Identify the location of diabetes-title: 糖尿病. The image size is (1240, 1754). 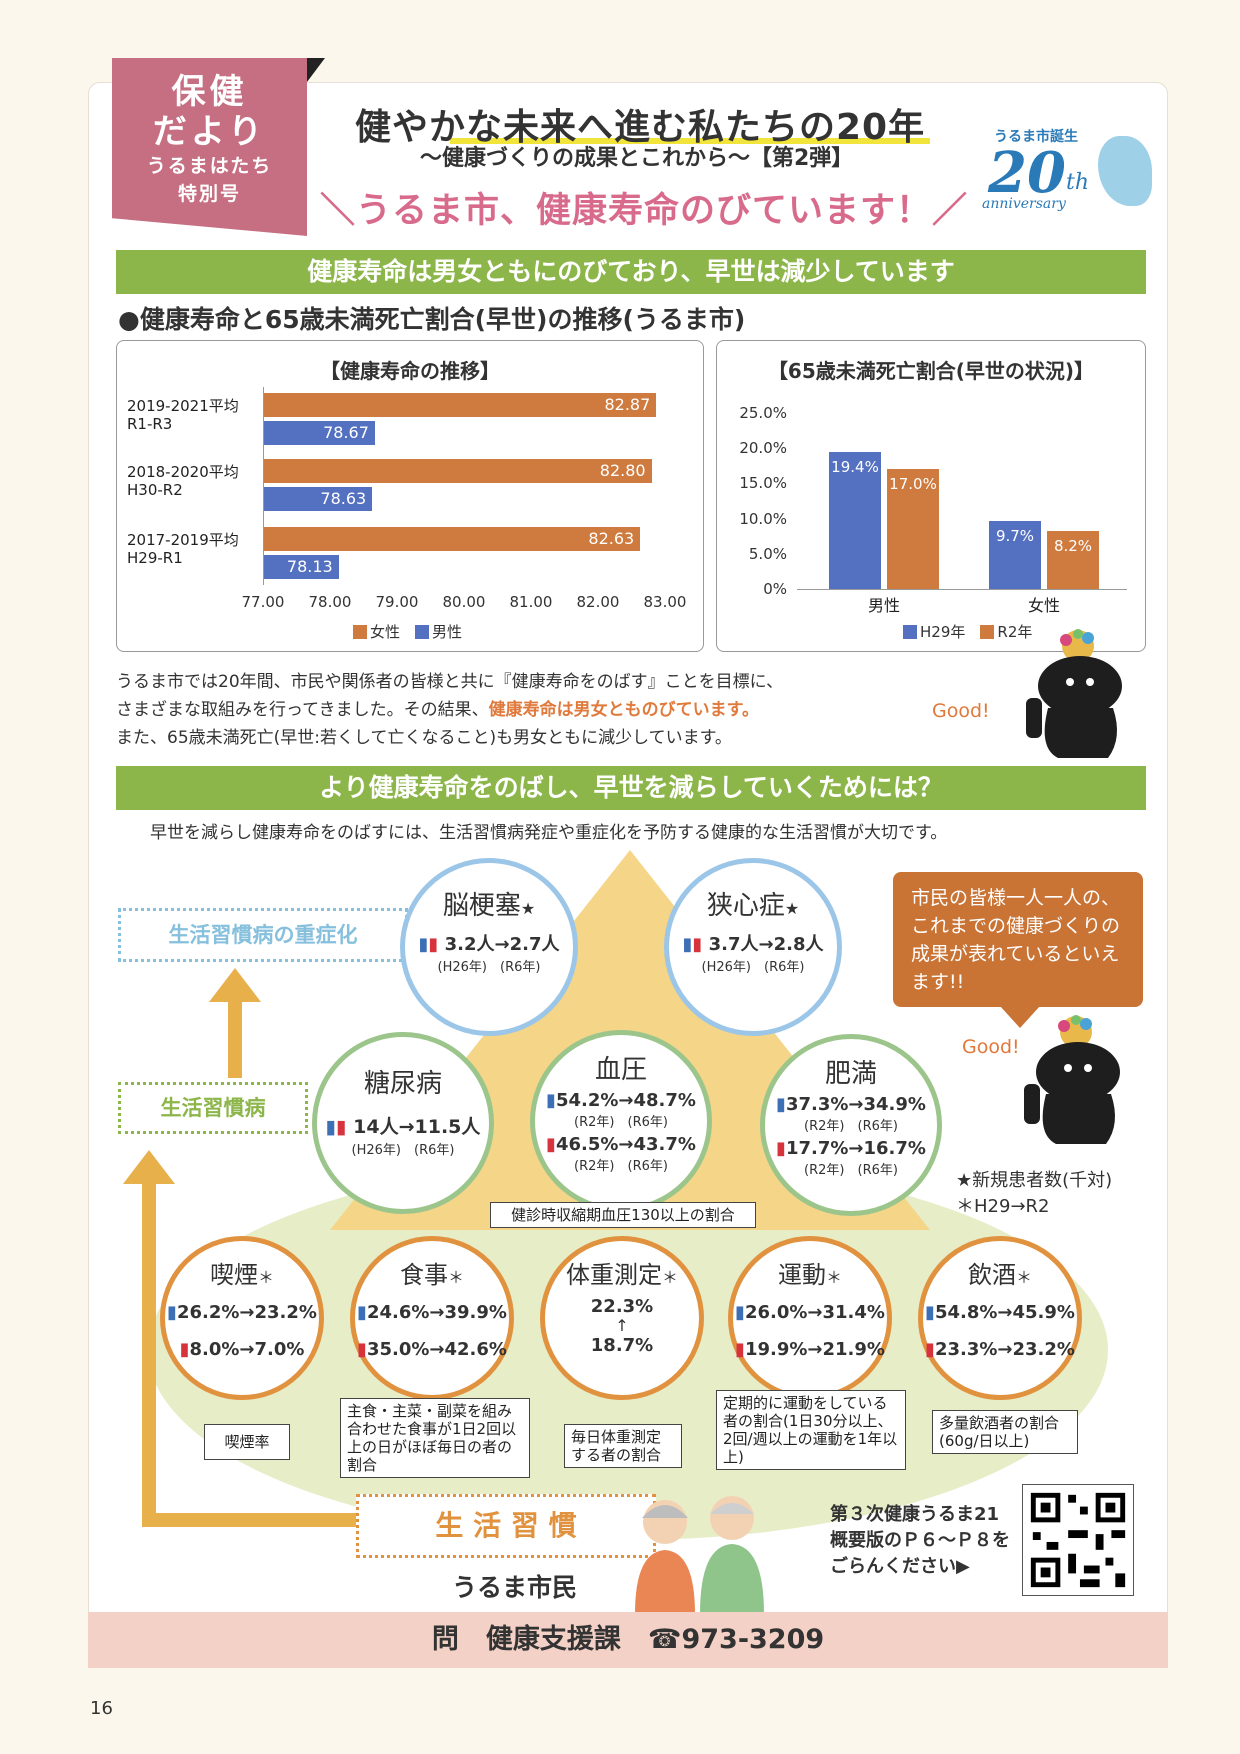
(403, 1081).